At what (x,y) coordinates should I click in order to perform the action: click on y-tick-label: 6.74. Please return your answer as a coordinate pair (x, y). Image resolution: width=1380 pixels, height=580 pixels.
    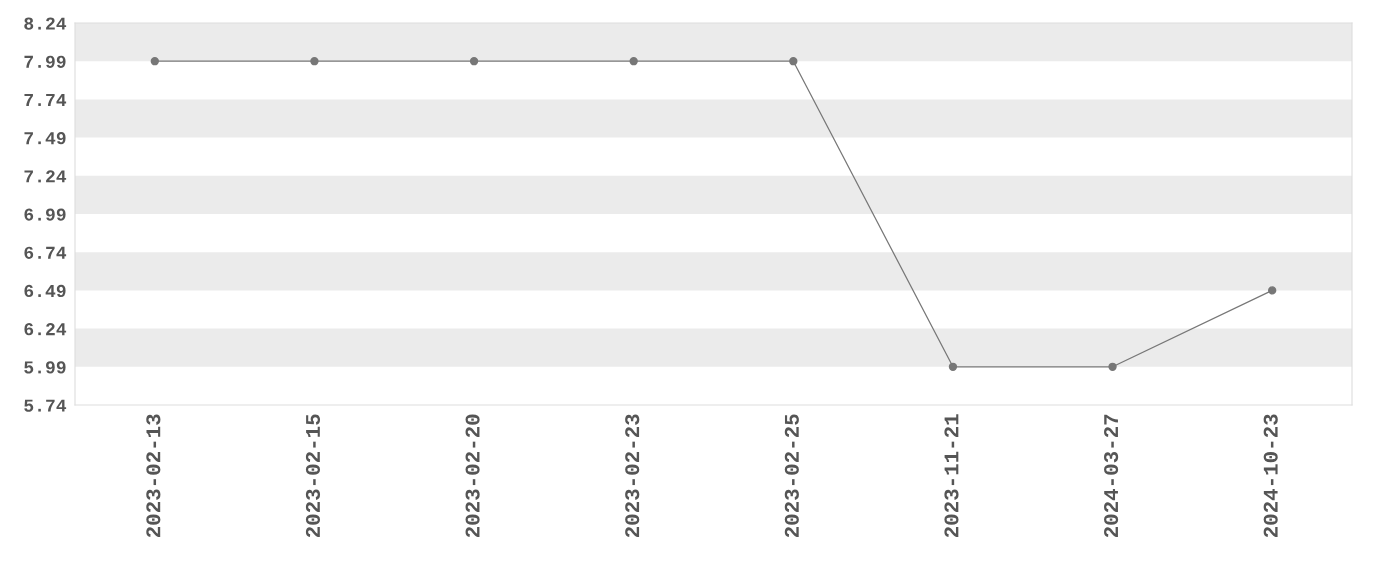
    Looking at the image, I should click on (45, 252).